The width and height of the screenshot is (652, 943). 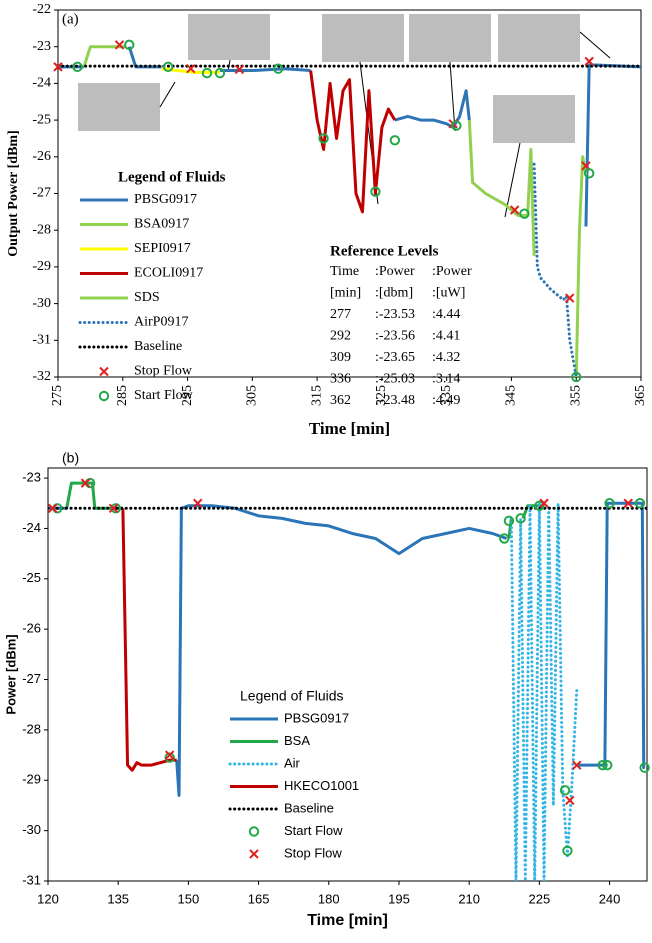 What do you see at coordinates (381, 395) in the screenshot?
I see `x-tick-label: 325` at bounding box center [381, 395].